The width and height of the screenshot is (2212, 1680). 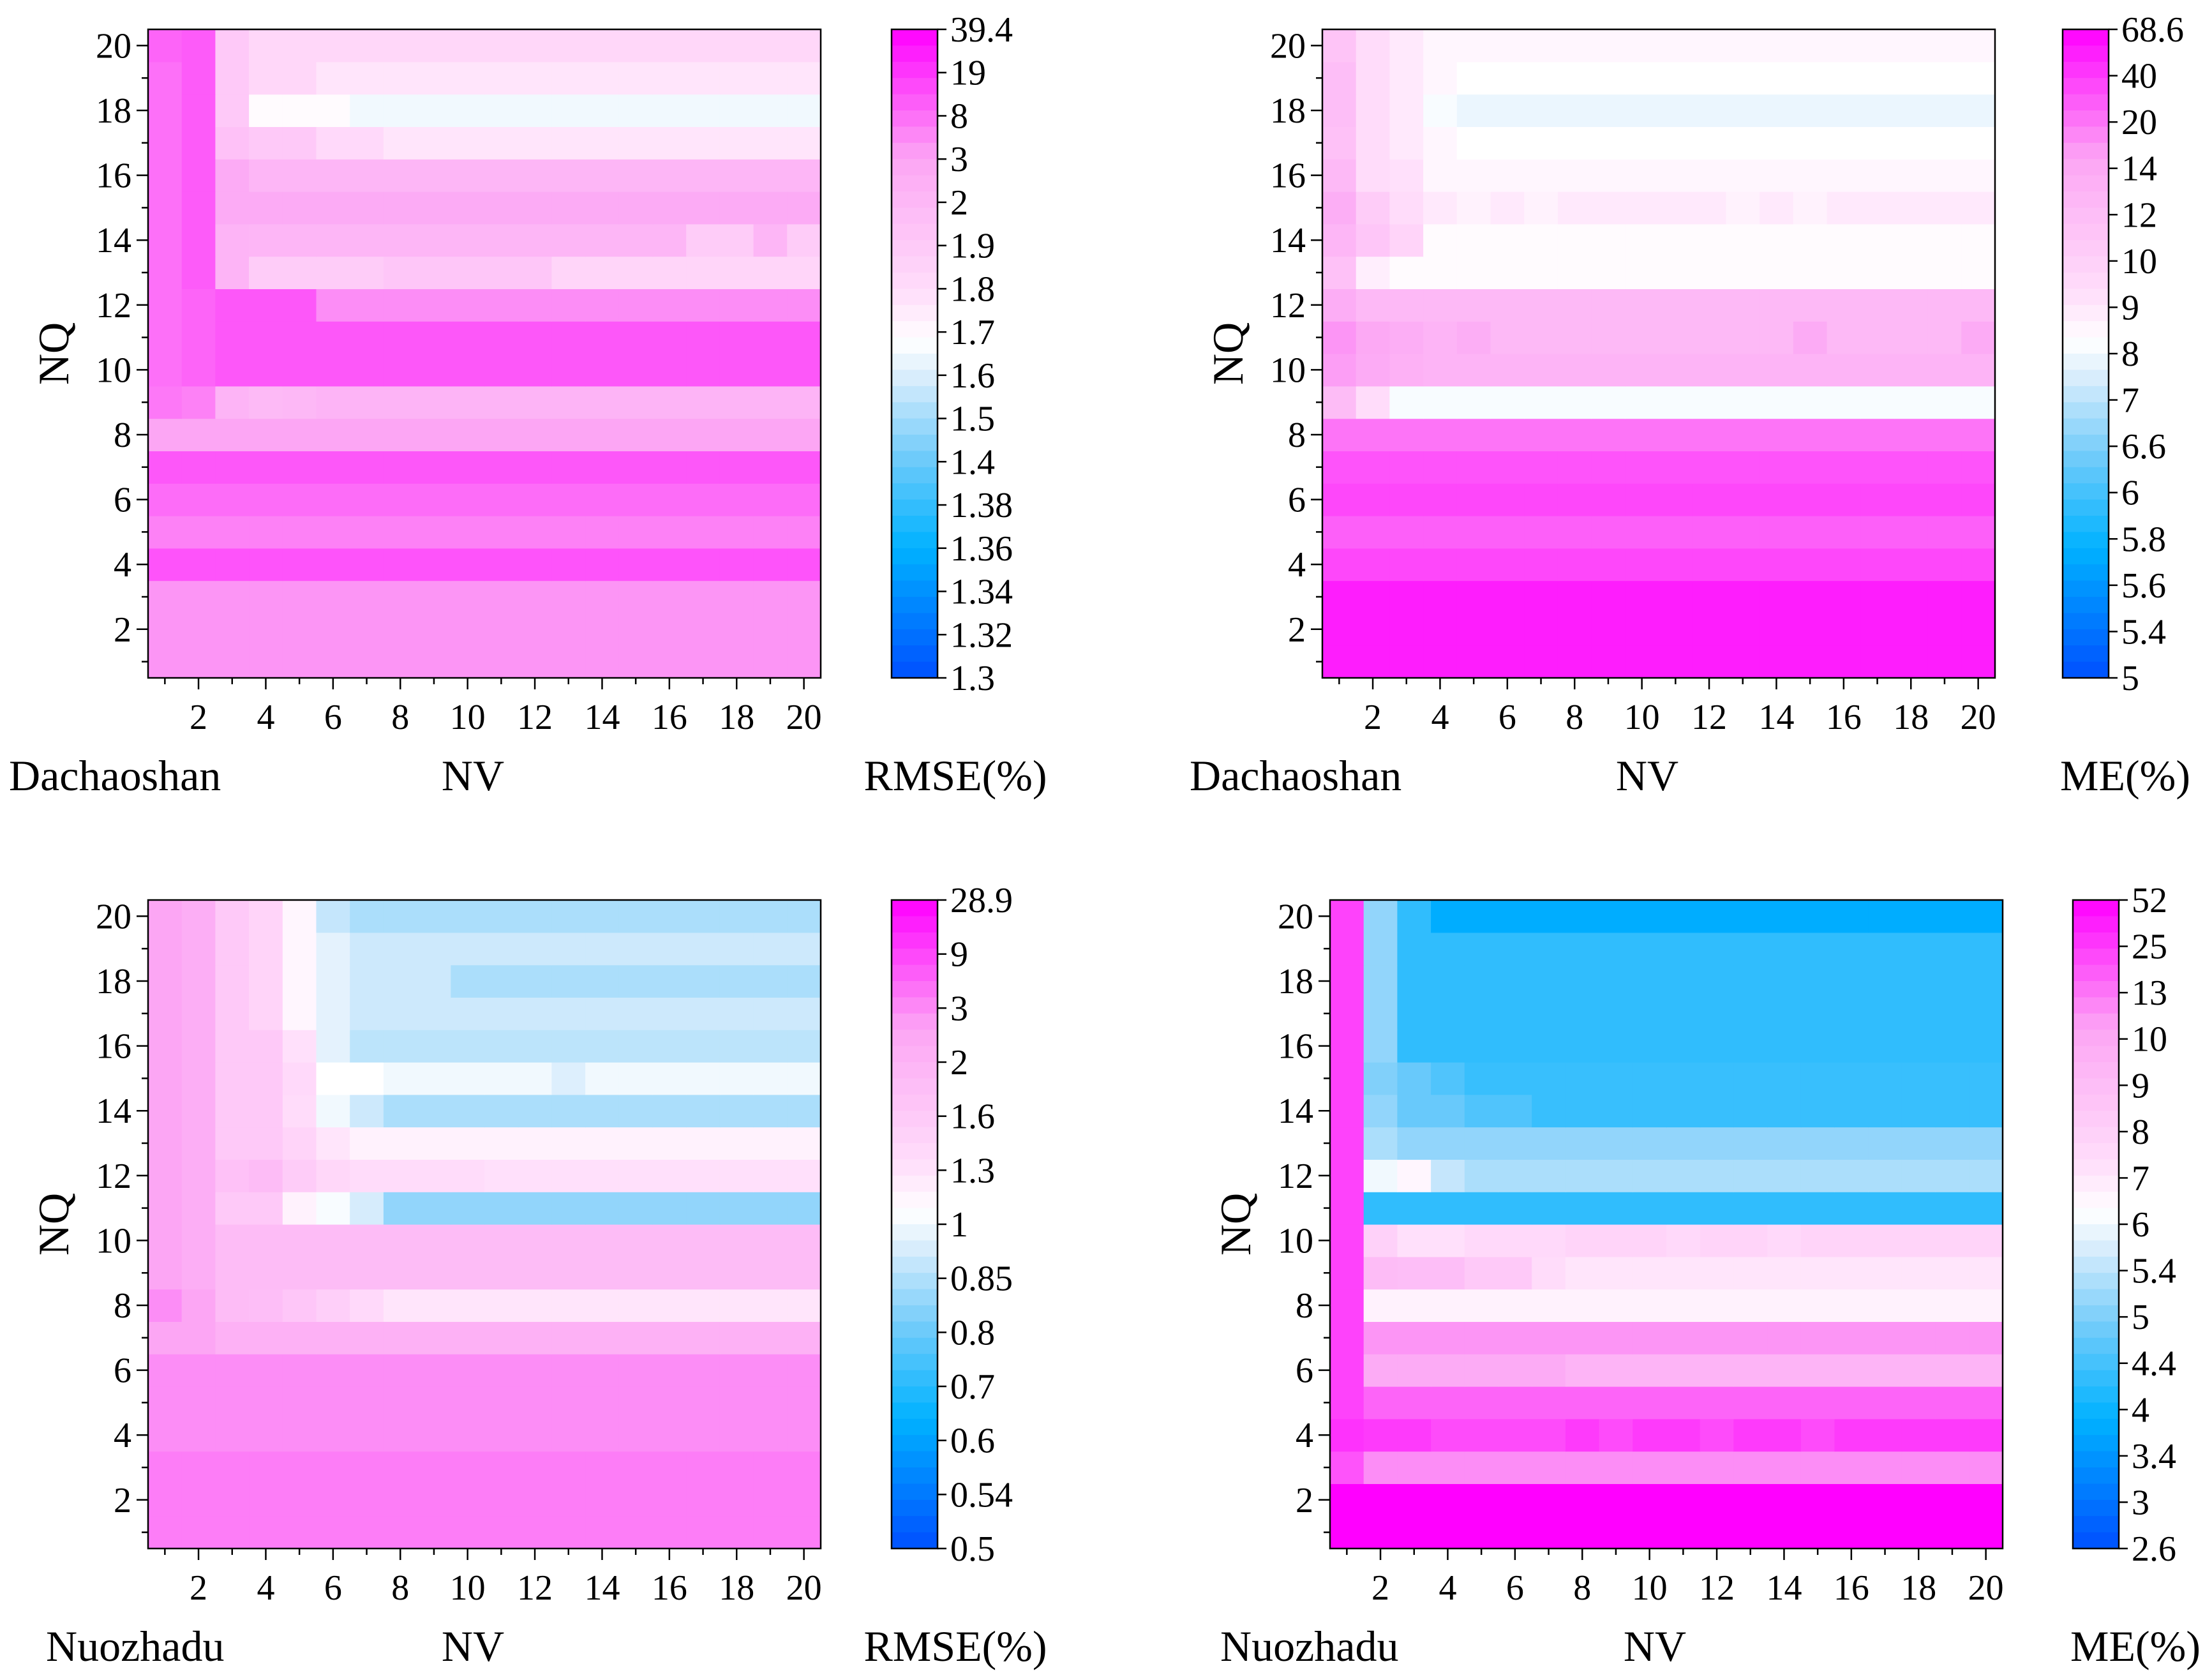 What do you see at coordinates (1810, 629) in the screenshot?
I see `heatmap-cell-nq2-nv15` at bounding box center [1810, 629].